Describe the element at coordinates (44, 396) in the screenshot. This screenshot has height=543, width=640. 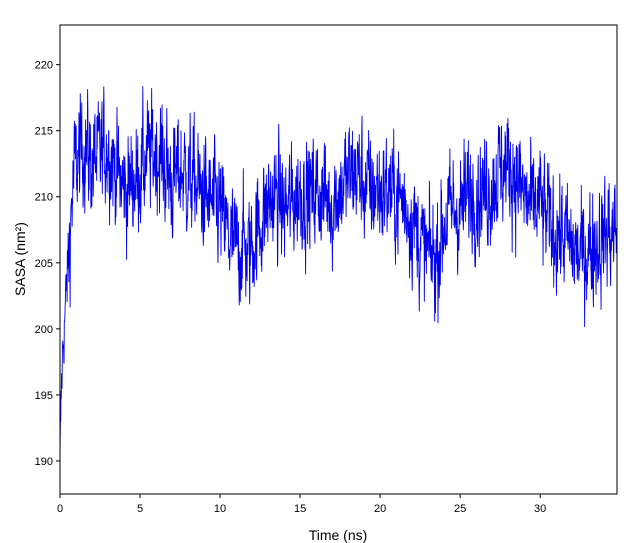
I see `y-tick-label: 195` at that location.